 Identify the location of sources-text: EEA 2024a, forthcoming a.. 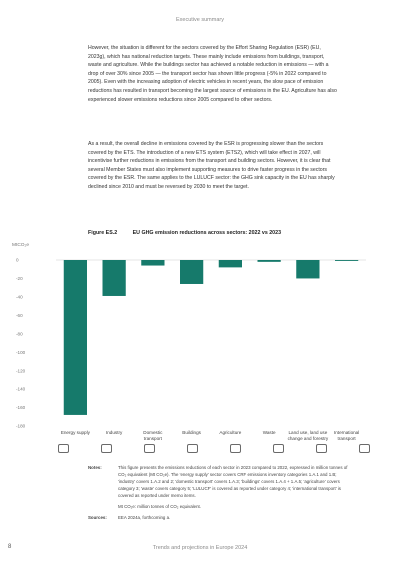
(144, 517).